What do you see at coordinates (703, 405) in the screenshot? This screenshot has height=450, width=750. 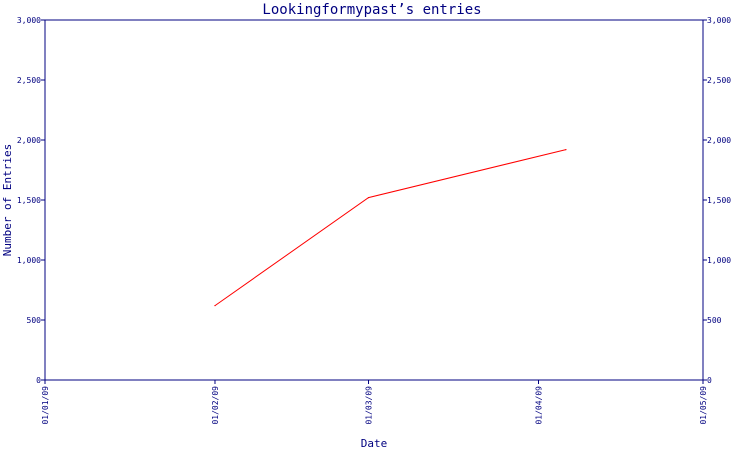 I see `x-tick-label: 01/05/09` at bounding box center [703, 405].